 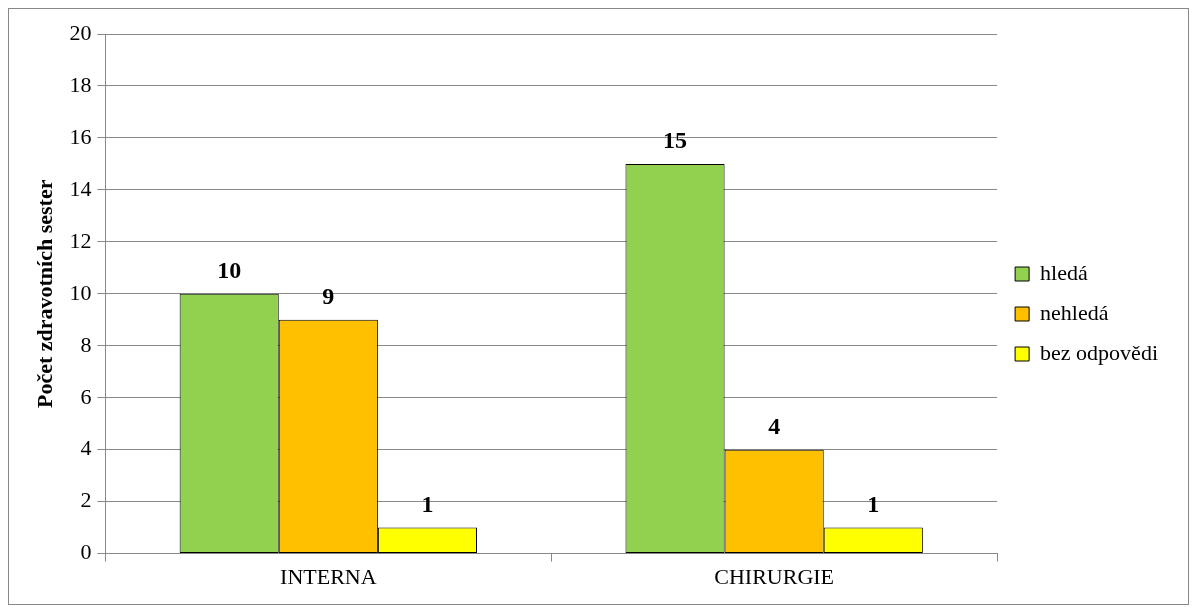 What do you see at coordinates (86, 396) in the screenshot?
I see `y-tick-label: 6` at bounding box center [86, 396].